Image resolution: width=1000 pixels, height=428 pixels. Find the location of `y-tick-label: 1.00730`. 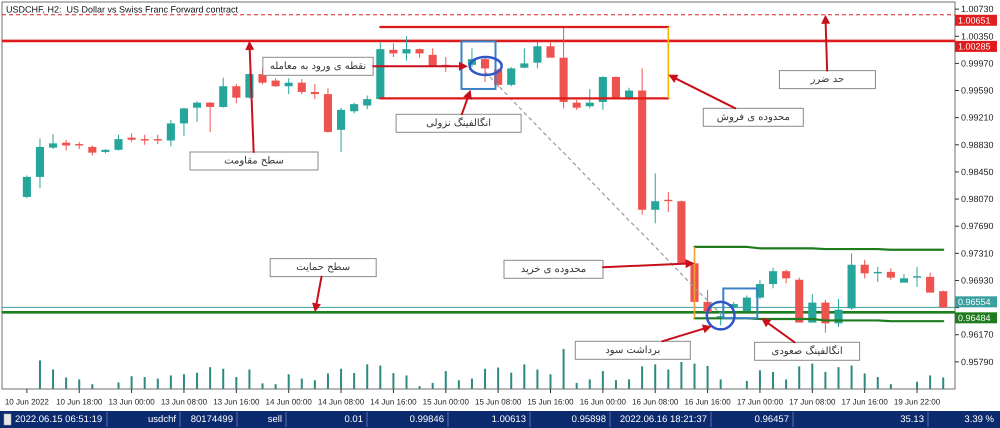

y-tick-label: 1.00730 is located at coordinates (977, 9).